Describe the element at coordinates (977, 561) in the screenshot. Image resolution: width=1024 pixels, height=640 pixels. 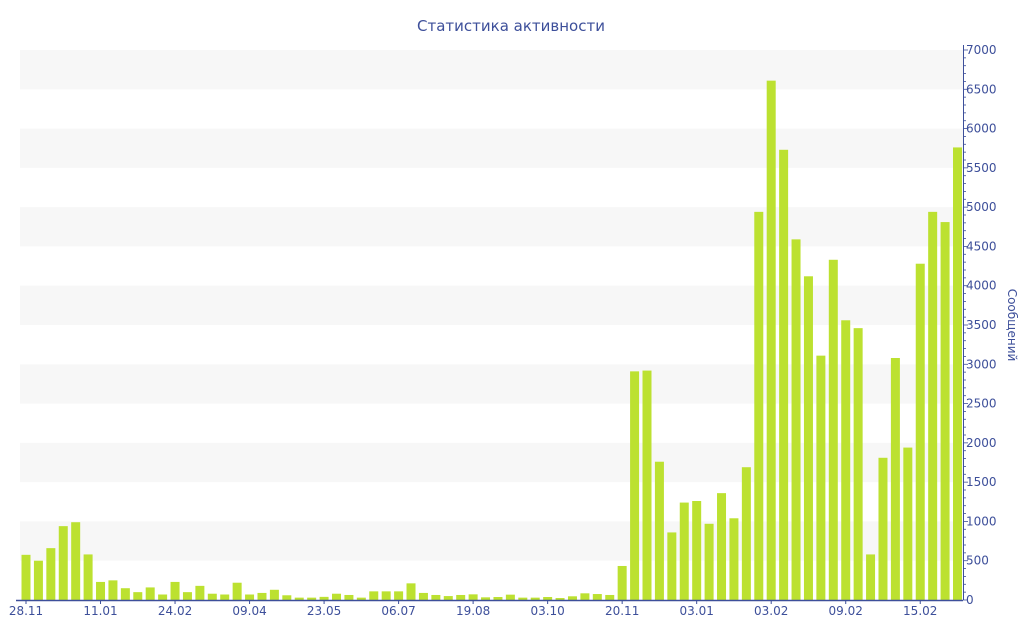
I see `y-tick-label: 500` at that location.